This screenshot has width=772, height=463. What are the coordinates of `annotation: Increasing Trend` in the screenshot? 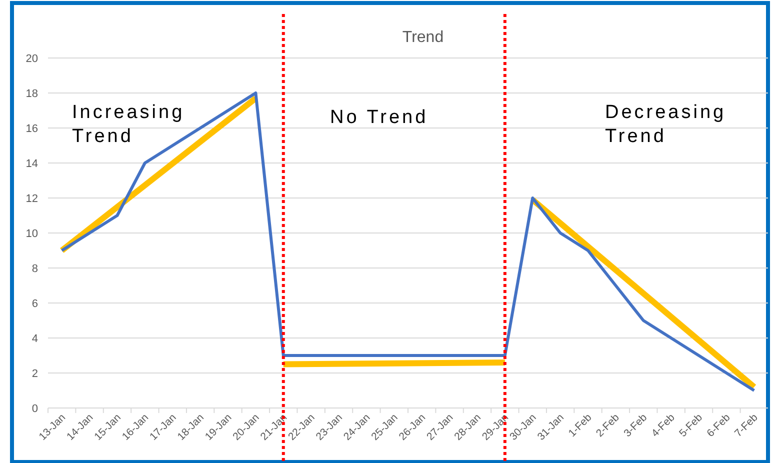 It's located at (128, 124).